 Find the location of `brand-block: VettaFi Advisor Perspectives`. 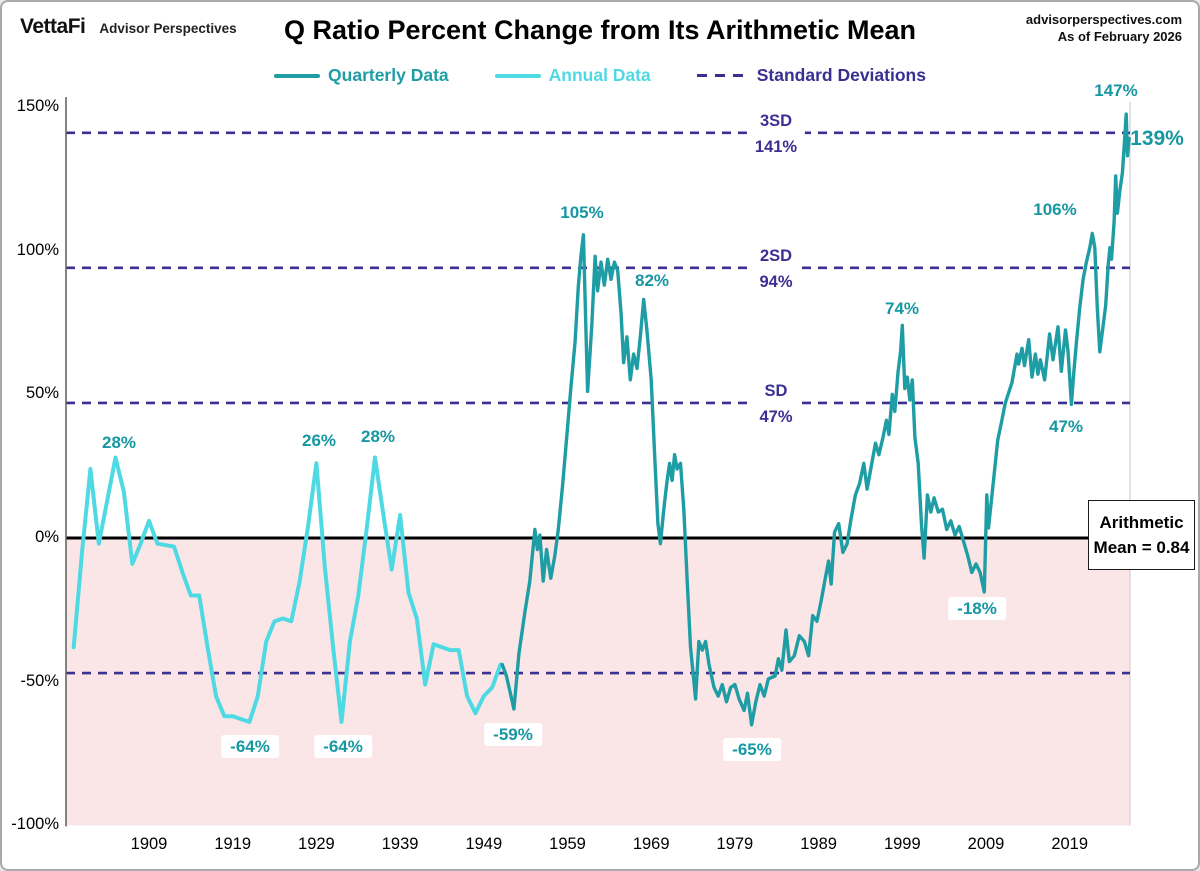

brand-block: VettaFi Advisor Perspectives is located at coordinates (128, 27).